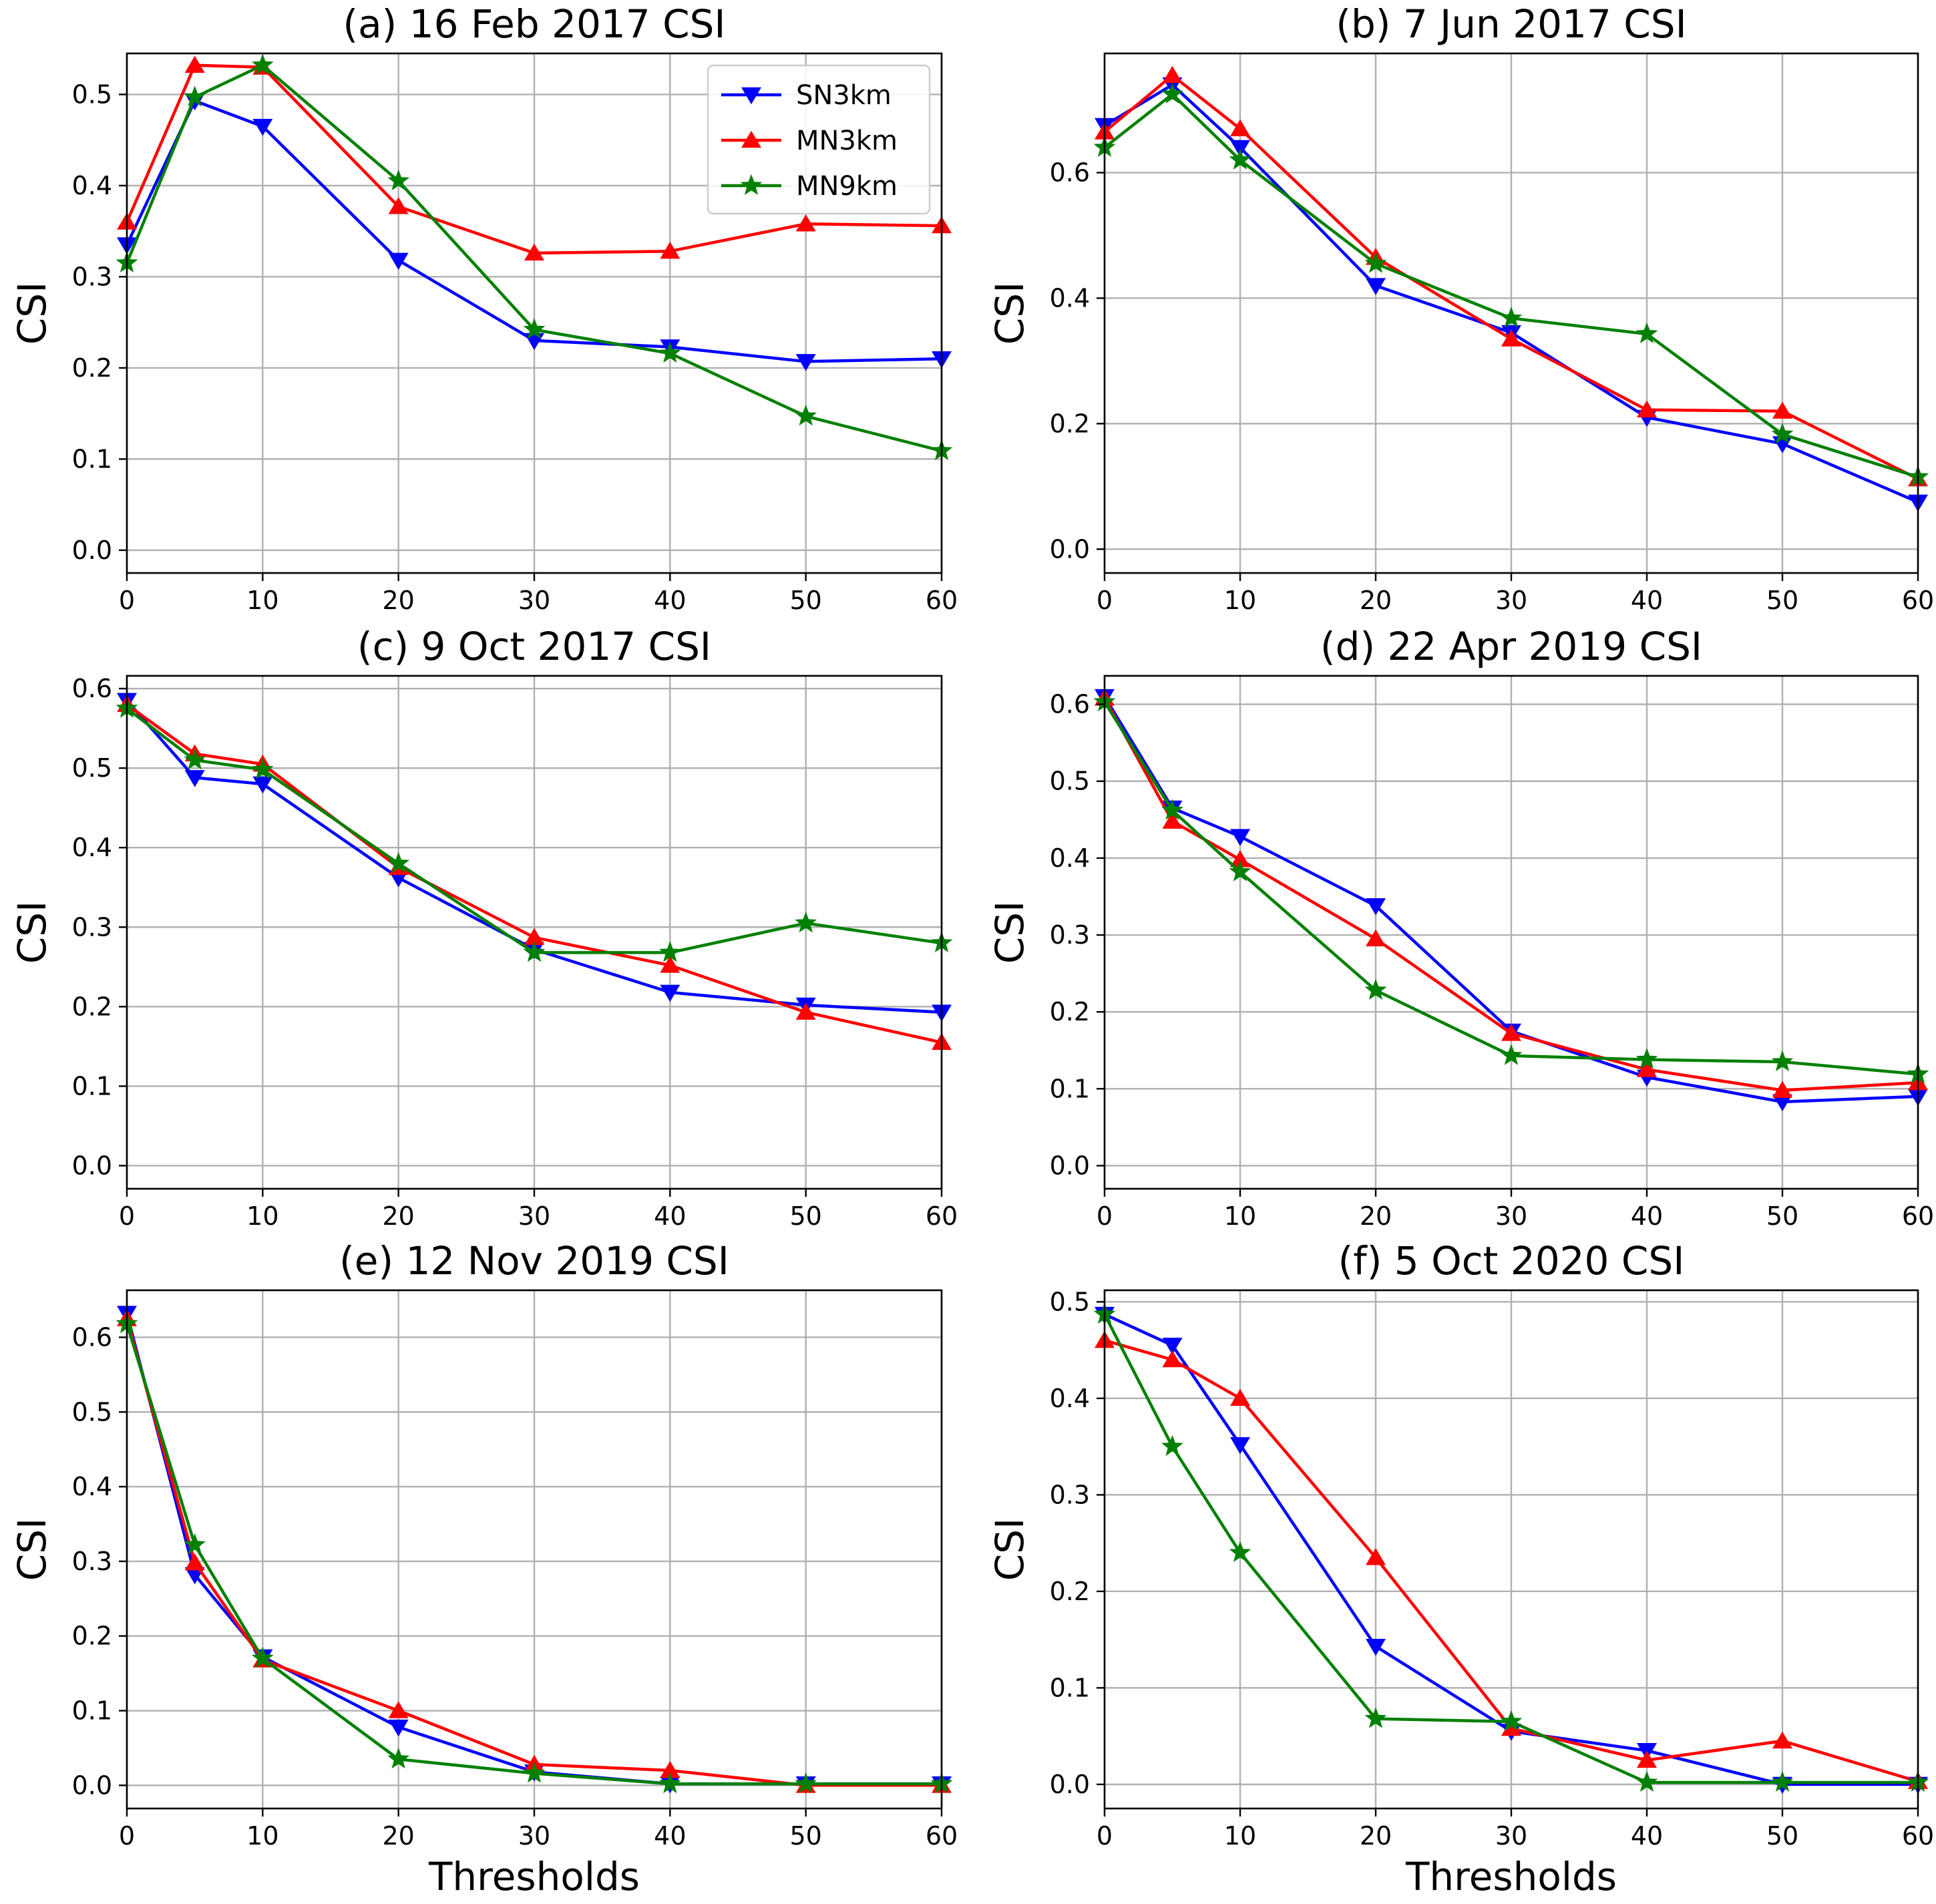  What do you see at coordinates (534, 24) in the screenshot?
I see `chart-title: (a) 16 Feb 2017 CSI` at bounding box center [534, 24].